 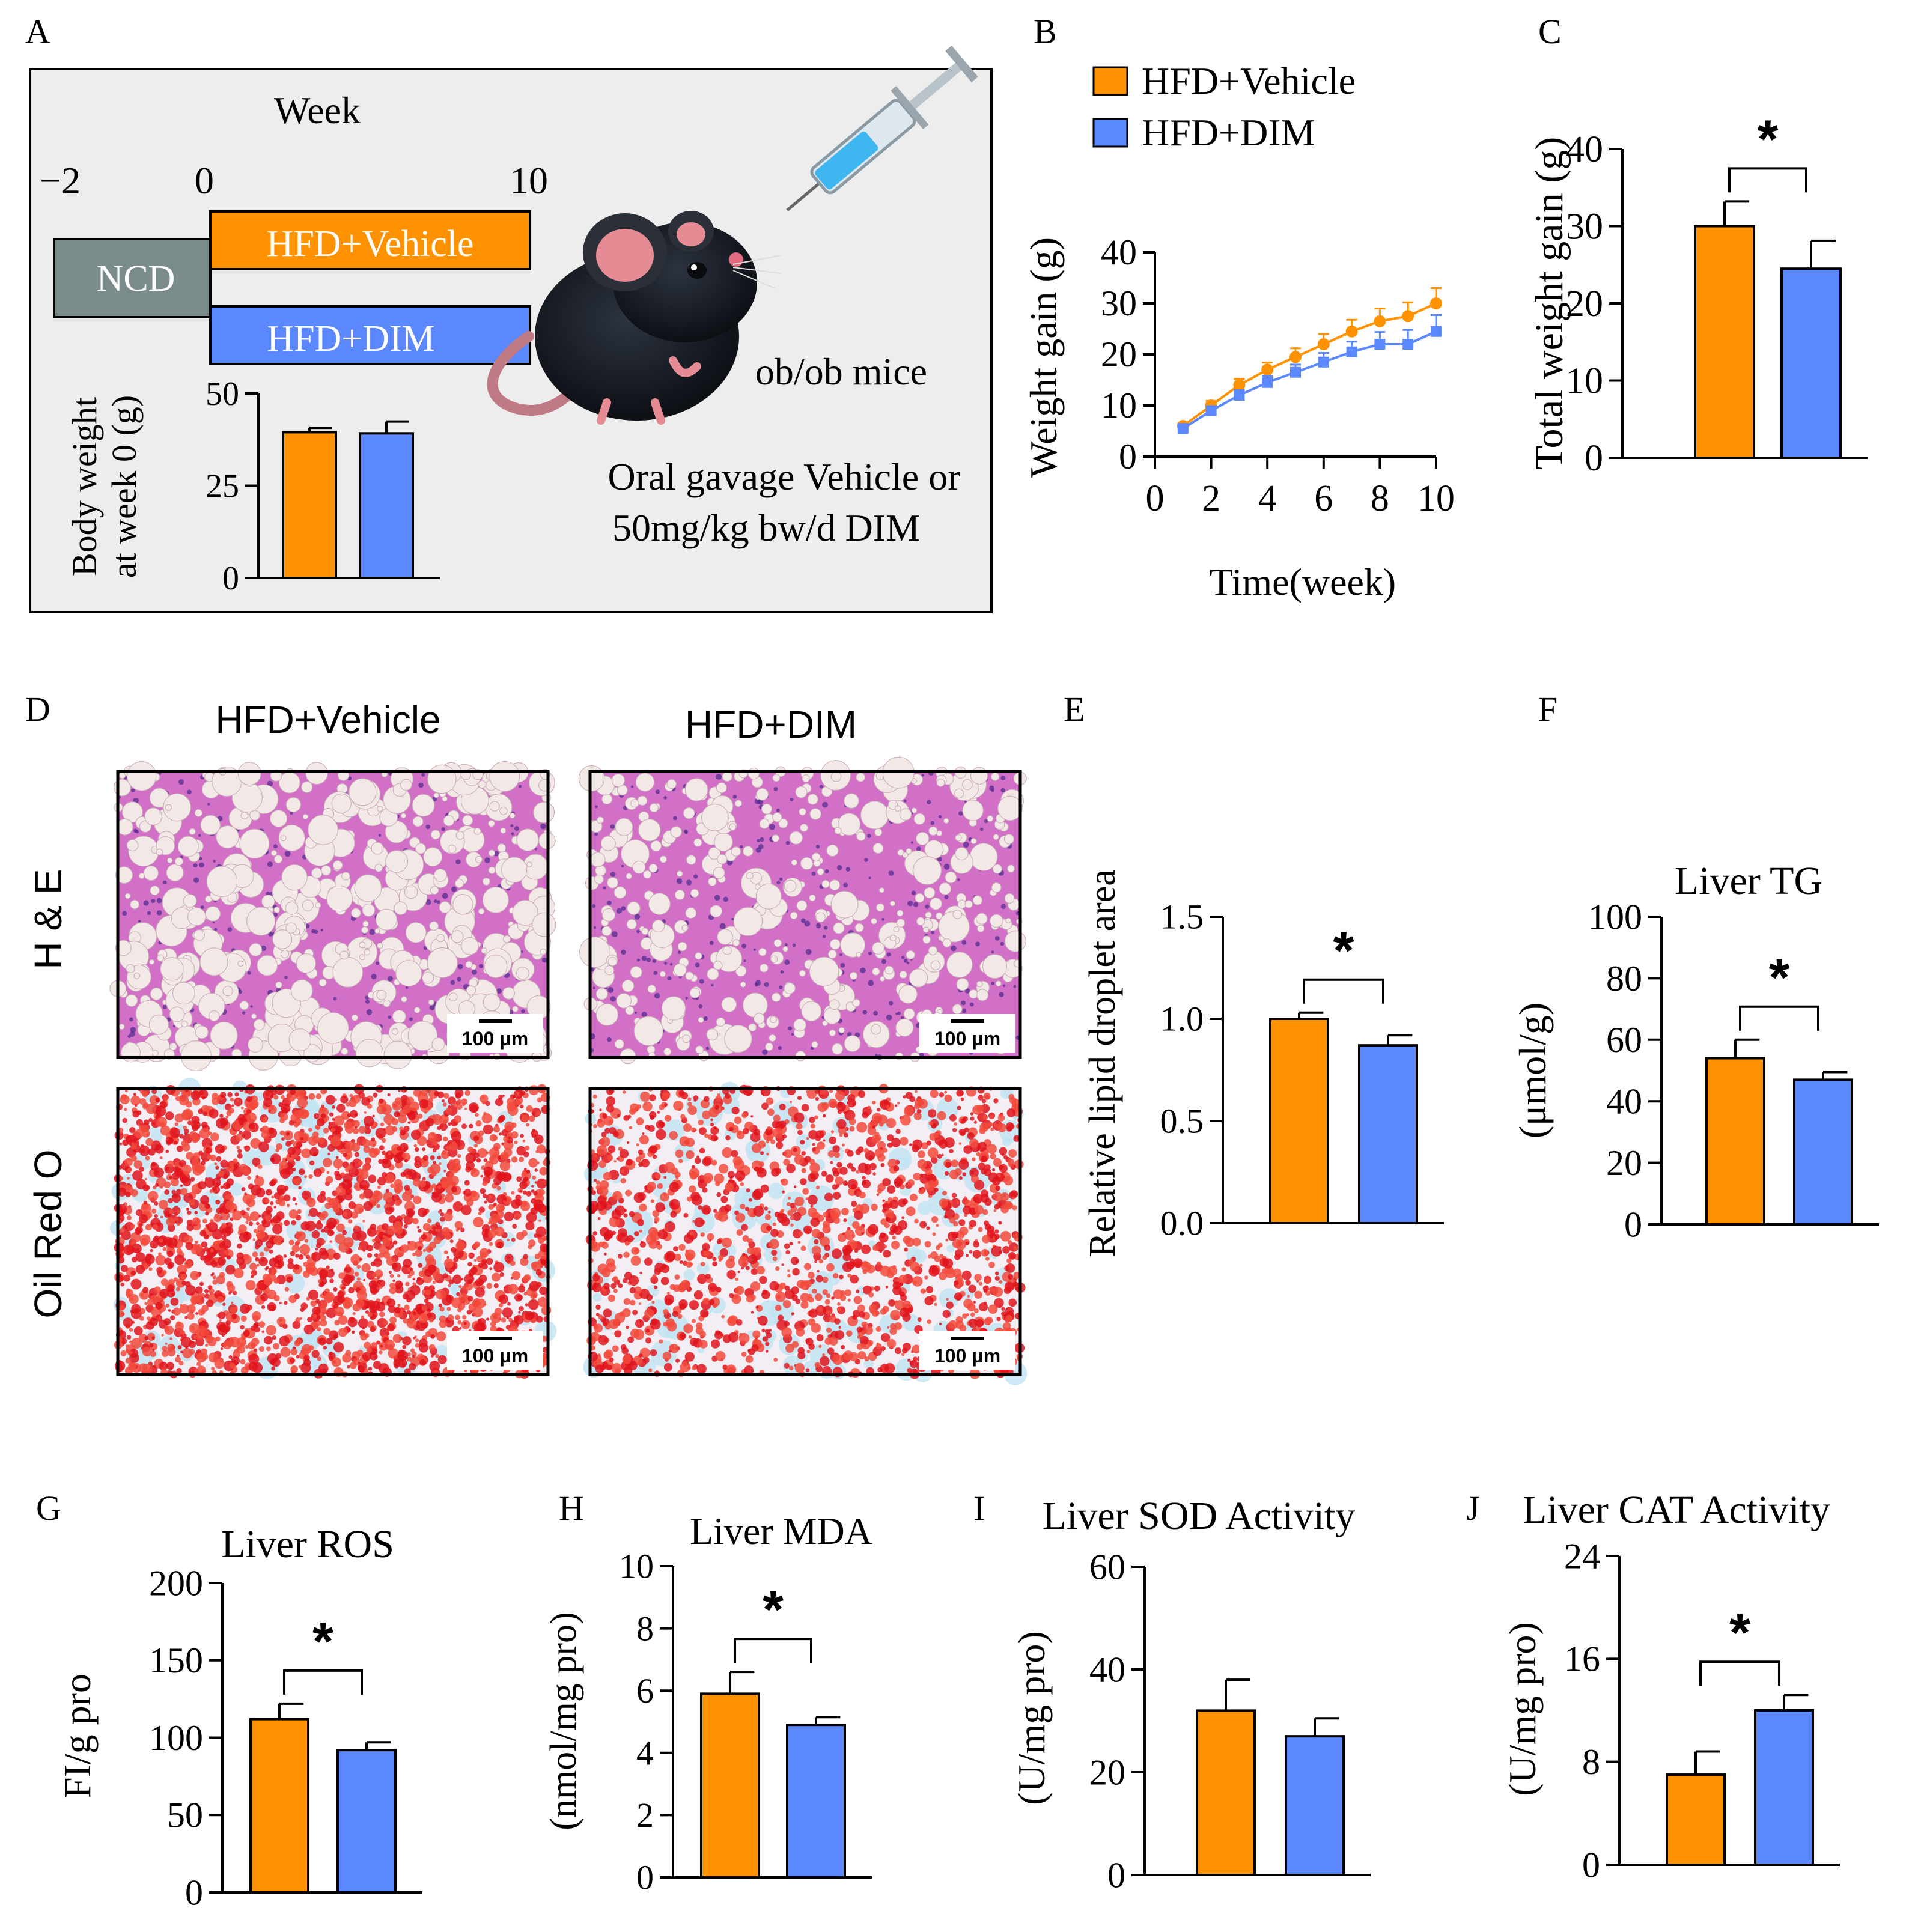 What do you see at coordinates (1594, 459) in the screenshot?
I see `y-tick-label: 0` at bounding box center [1594, 459].